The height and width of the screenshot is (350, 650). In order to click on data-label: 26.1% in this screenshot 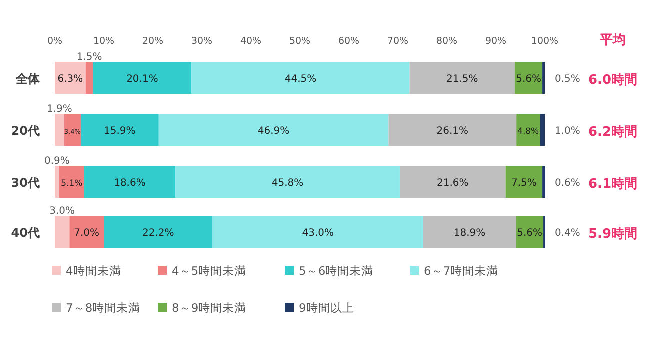, I will do `click(452, 131)`.